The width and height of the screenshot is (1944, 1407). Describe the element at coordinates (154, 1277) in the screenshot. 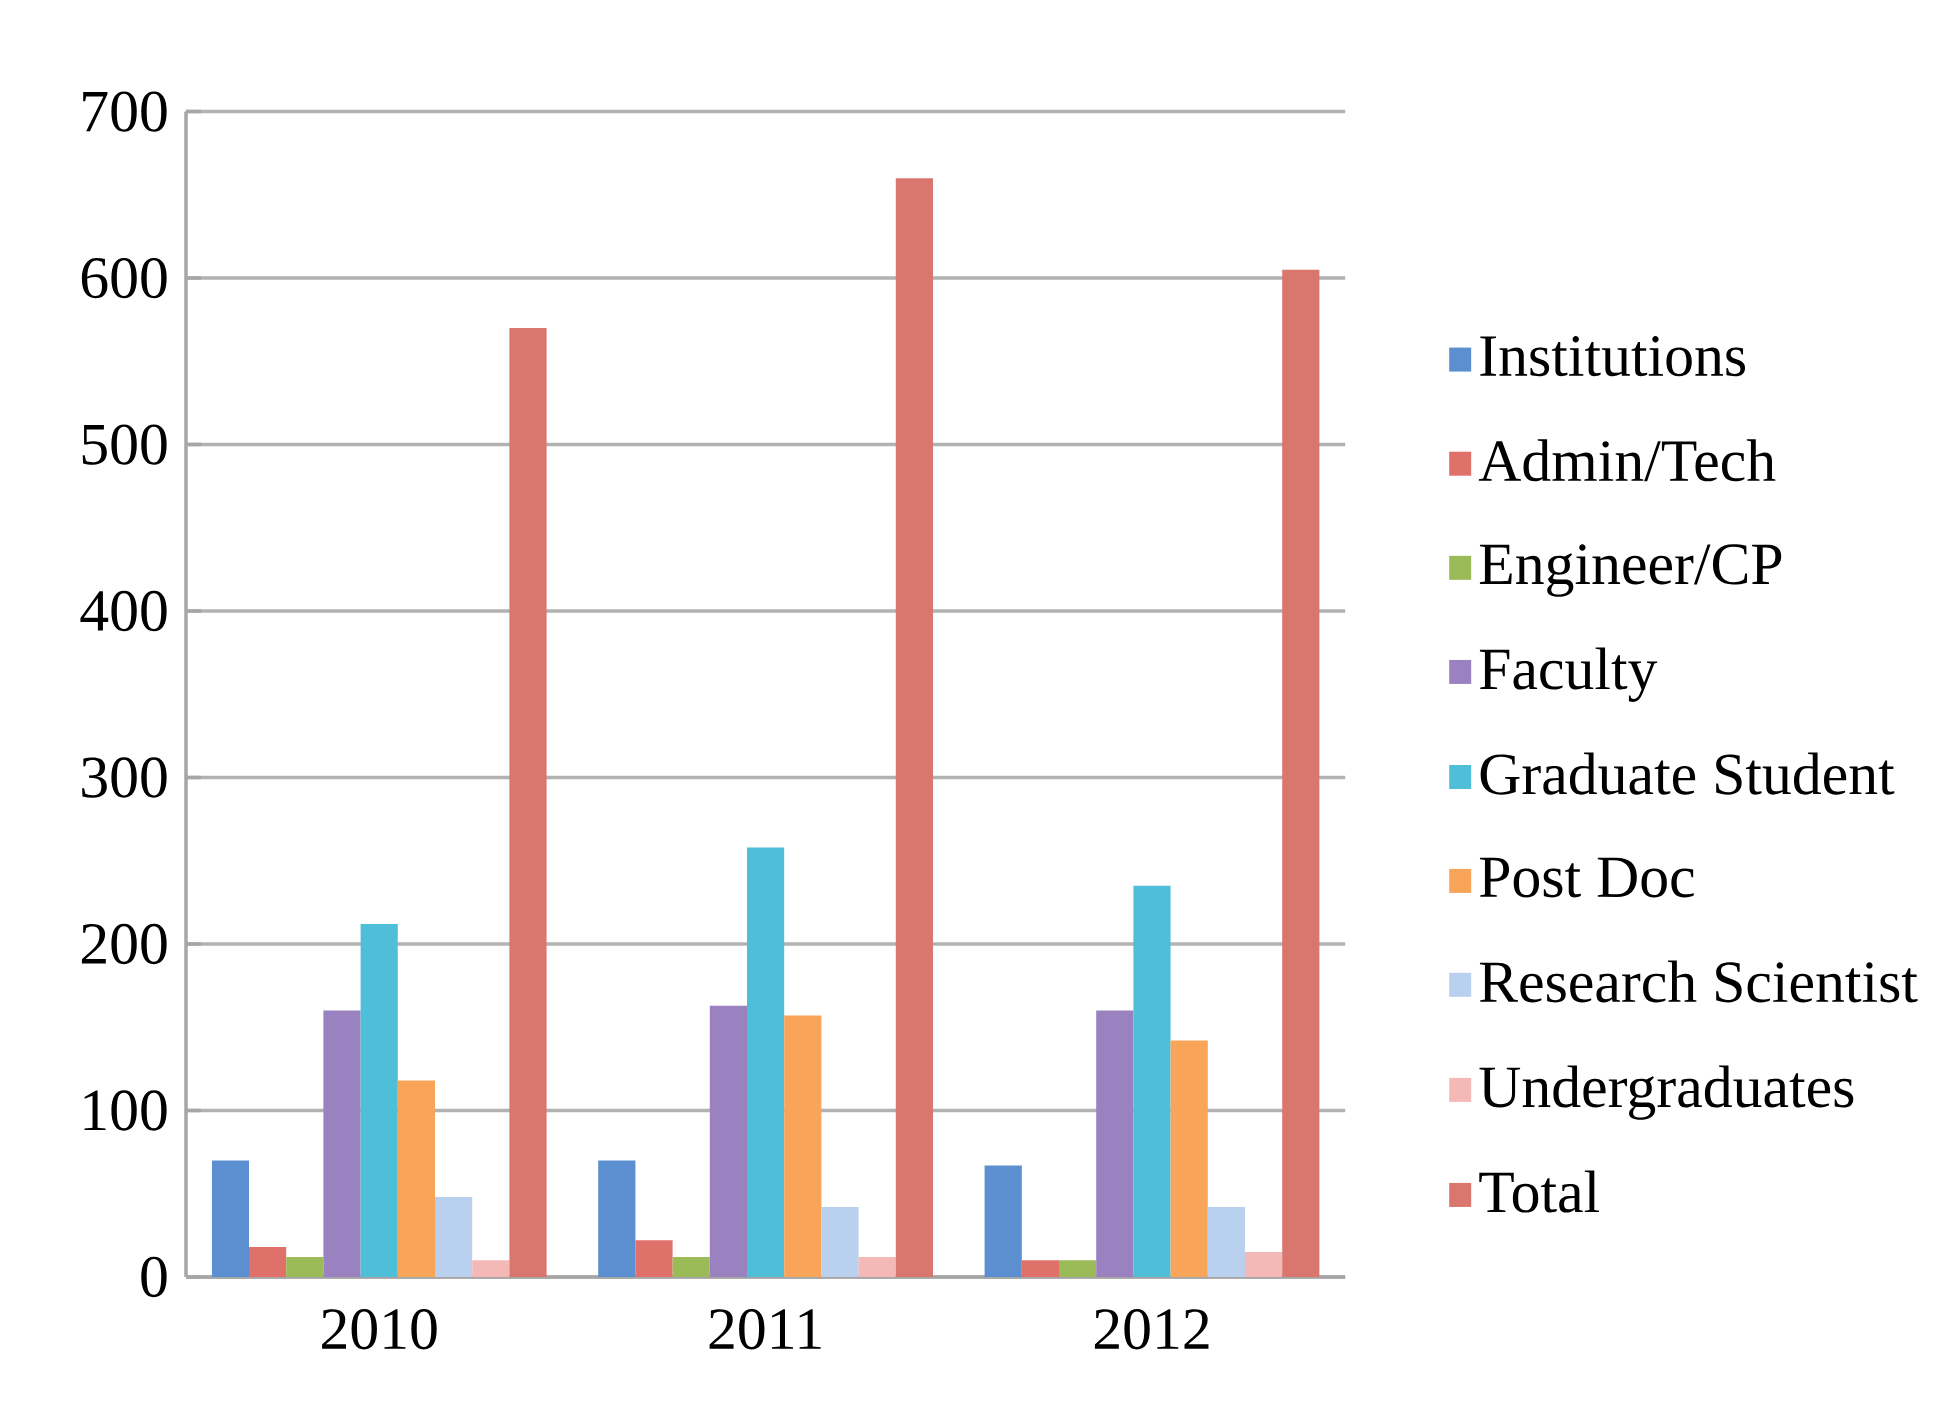

I see `y-tick-label: 0` at that location.